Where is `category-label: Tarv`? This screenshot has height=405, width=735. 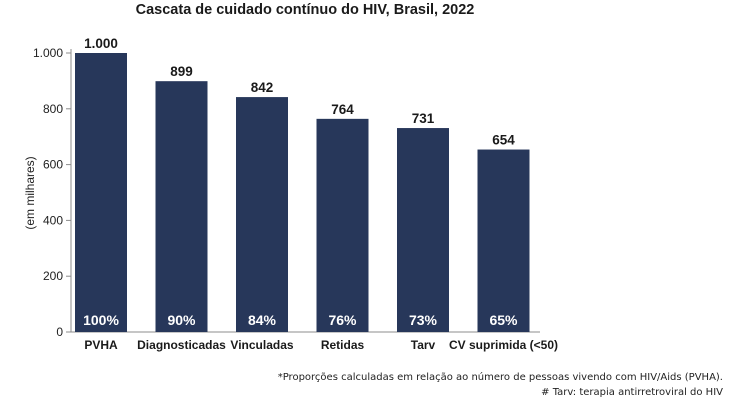
category-label: Tarv is located at coordinates (423, 345).